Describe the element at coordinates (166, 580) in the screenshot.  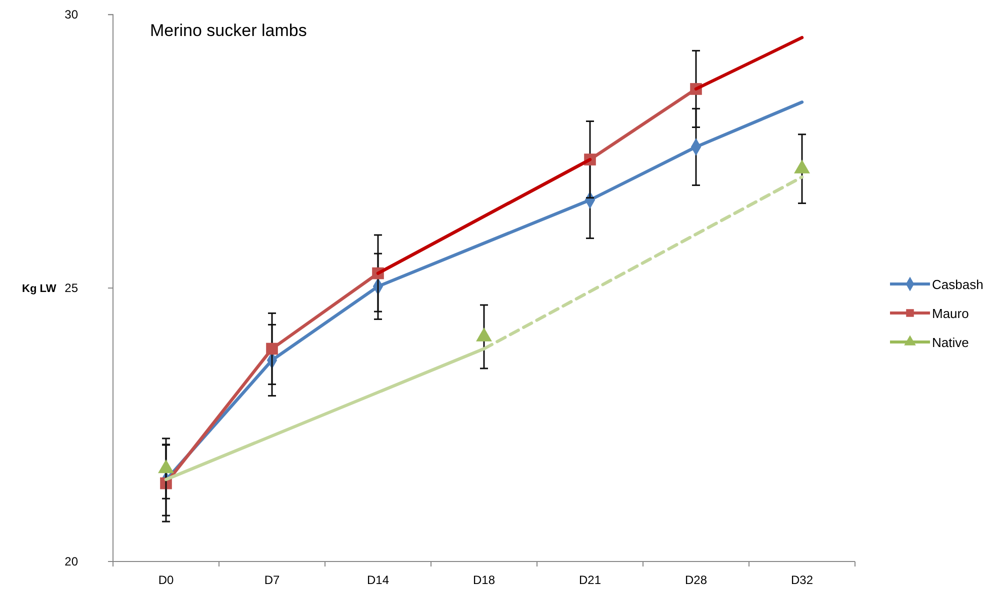
I see `x-tick-label: D0` at that location.